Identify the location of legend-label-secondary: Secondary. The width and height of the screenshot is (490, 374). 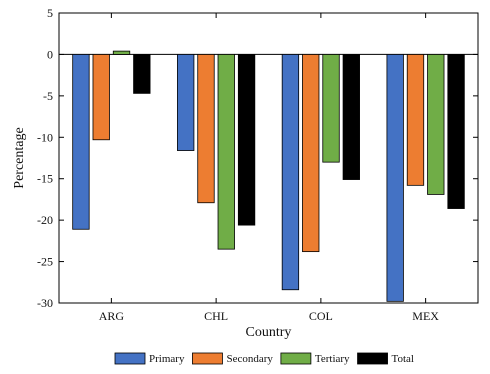
(249, 359).